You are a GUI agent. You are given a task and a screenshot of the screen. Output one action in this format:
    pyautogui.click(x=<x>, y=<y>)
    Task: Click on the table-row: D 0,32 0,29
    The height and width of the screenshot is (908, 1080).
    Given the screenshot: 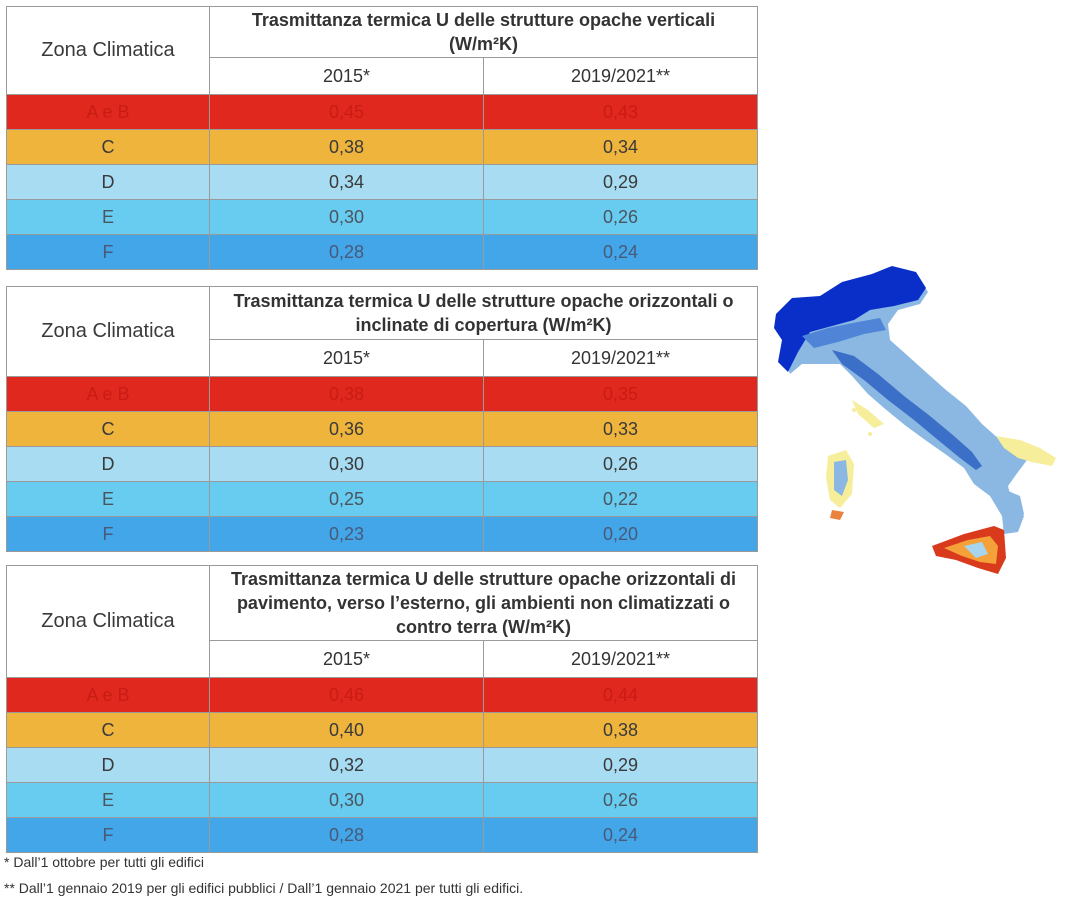 What is the action you would take?
    pyautogui.click(x=382, y=765)
    